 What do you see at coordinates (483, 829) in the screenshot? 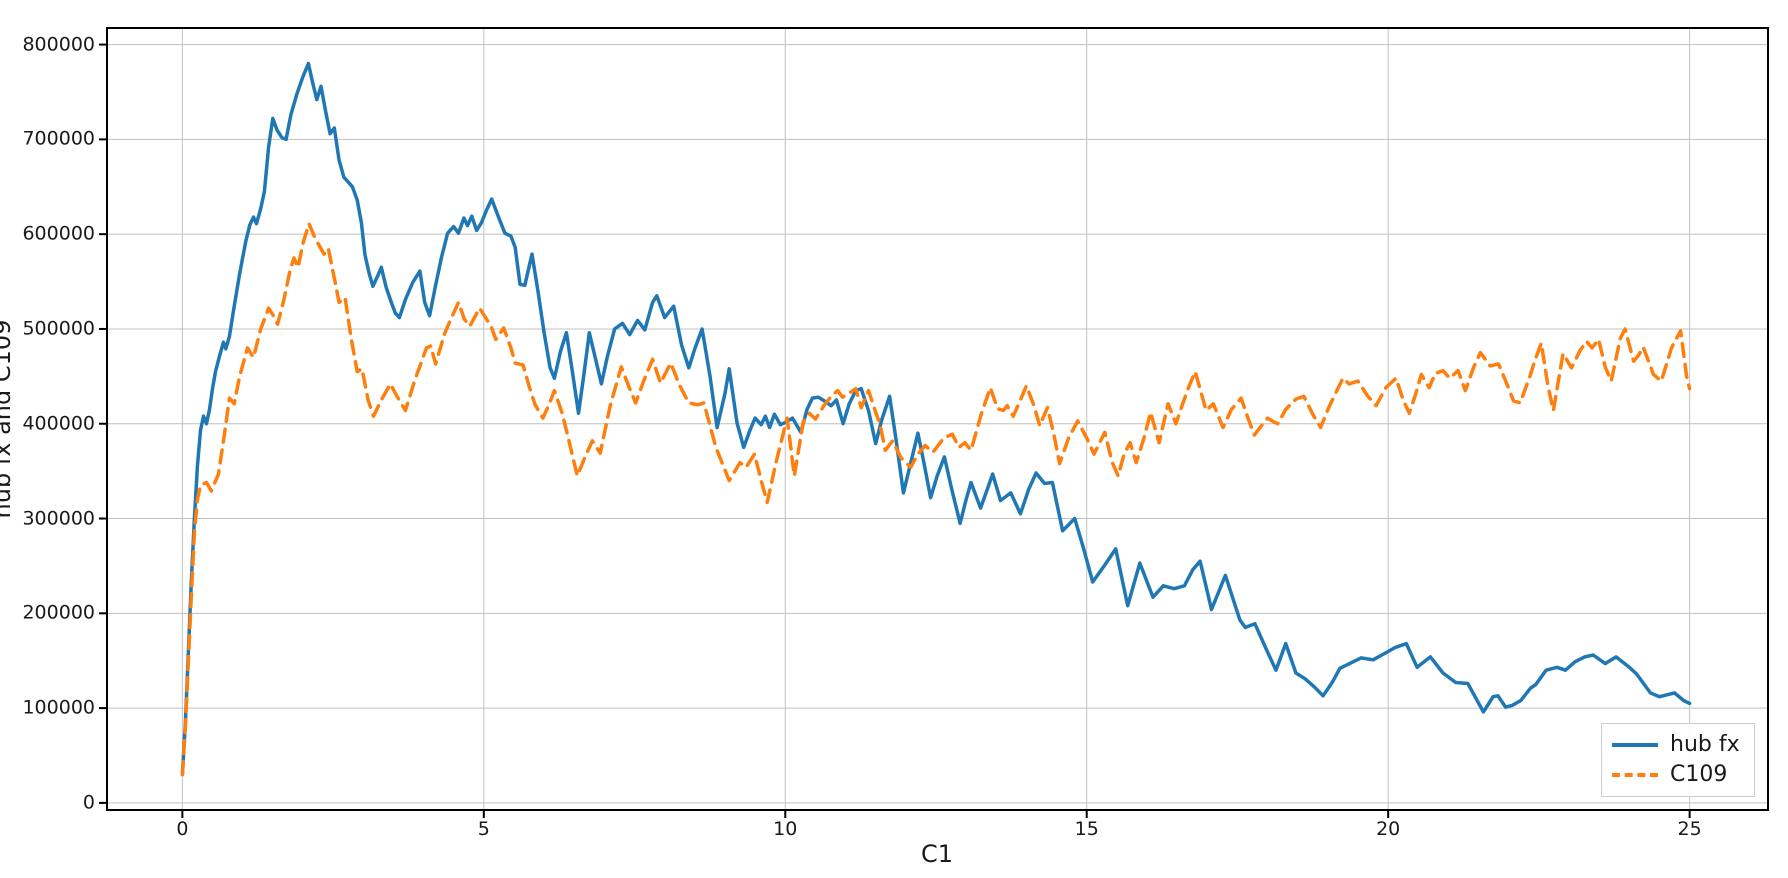
I see `x-tick-label: 5` at bounding box center [483, 829].